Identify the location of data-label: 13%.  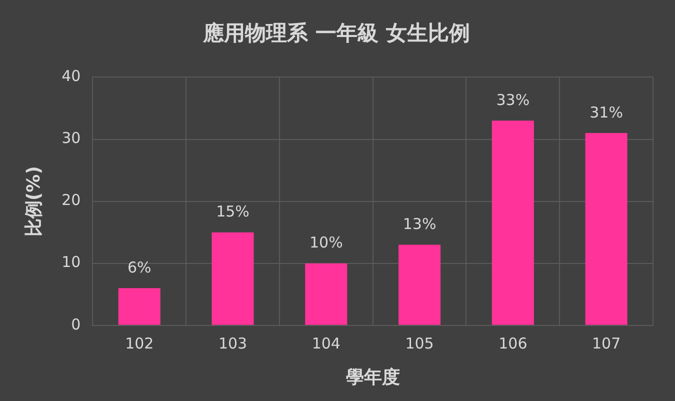
(419, 224).